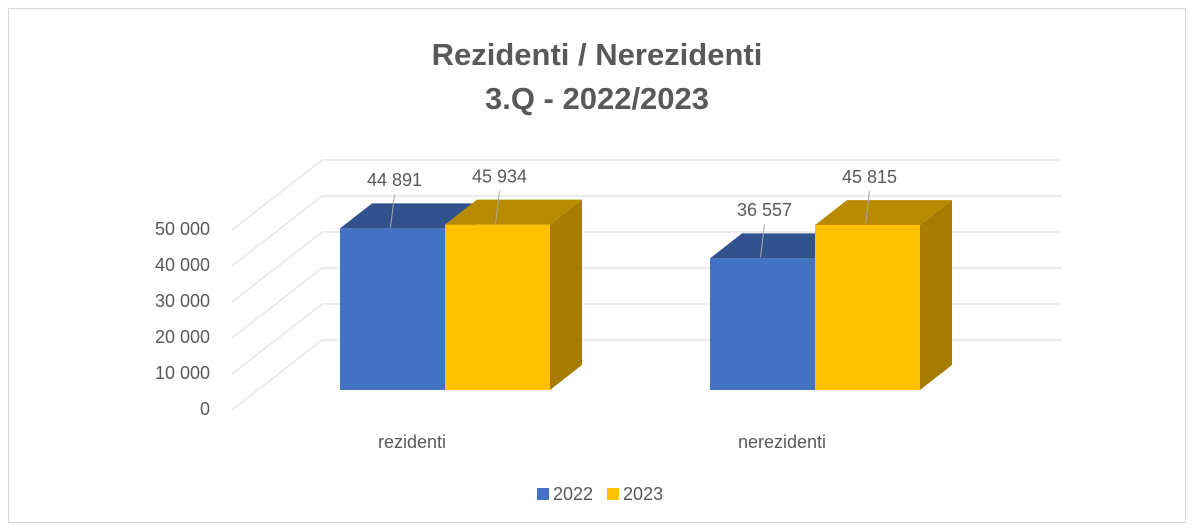 The height and width of the screenshot is (531, 1194). What do you see at coordinates (573, 494) in the screenshot?
I see `legend-label: 2022` at bounding box center [573, 494].